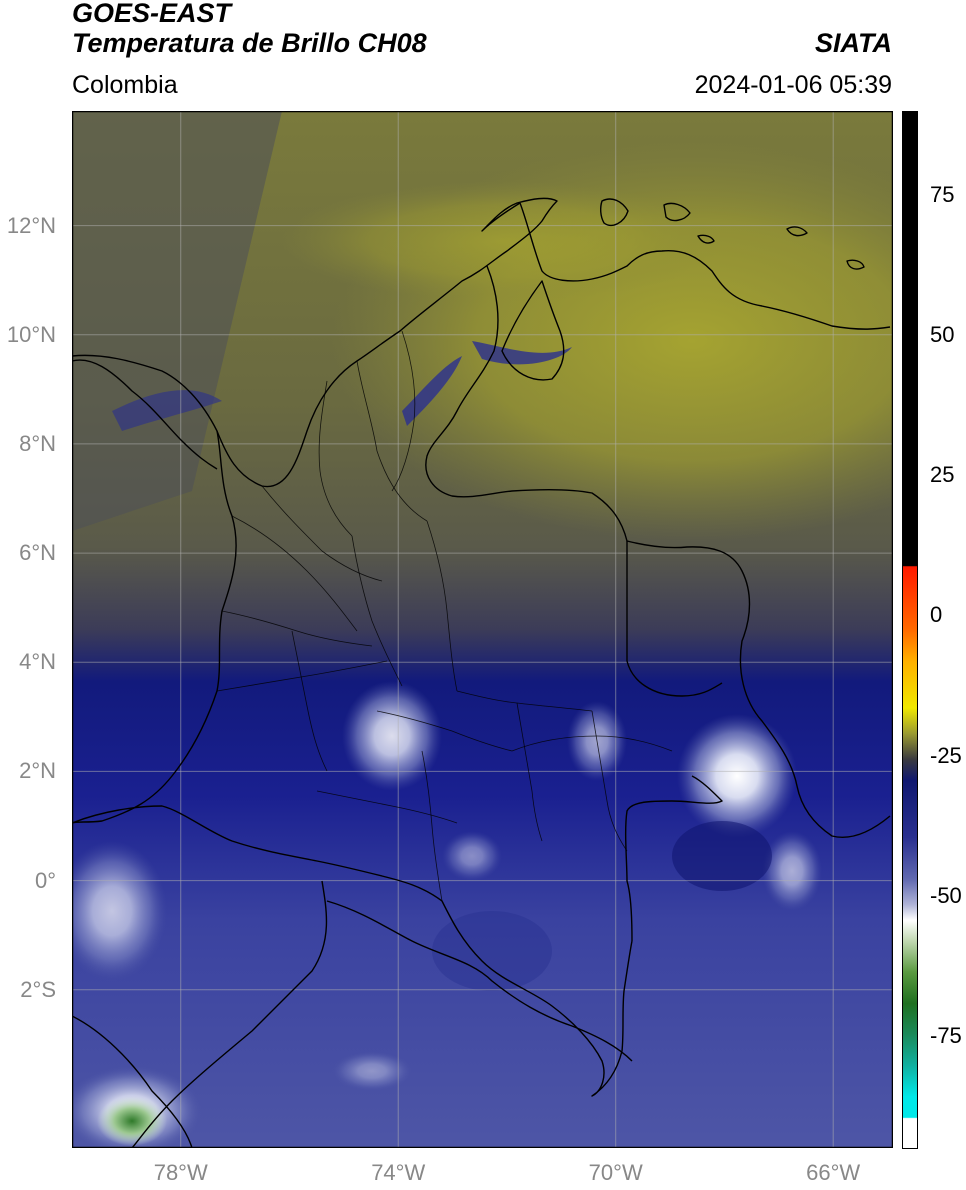  I want to click on latitude-tick-label: 0°, so click(45, 880).